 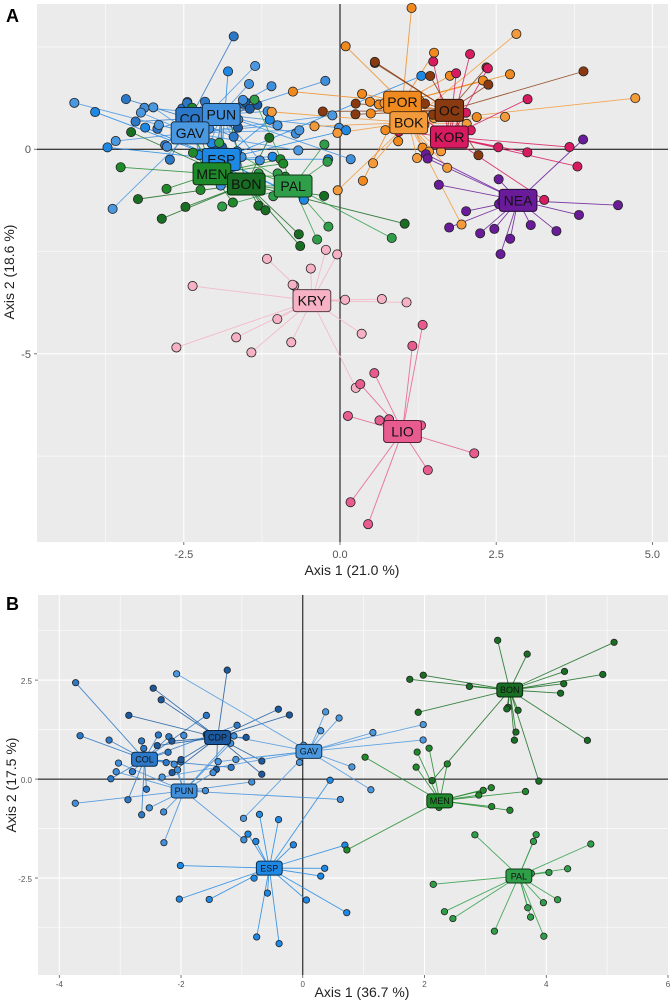 I want to click on y-tick-label: 0.0, so click(x=27, y=780).